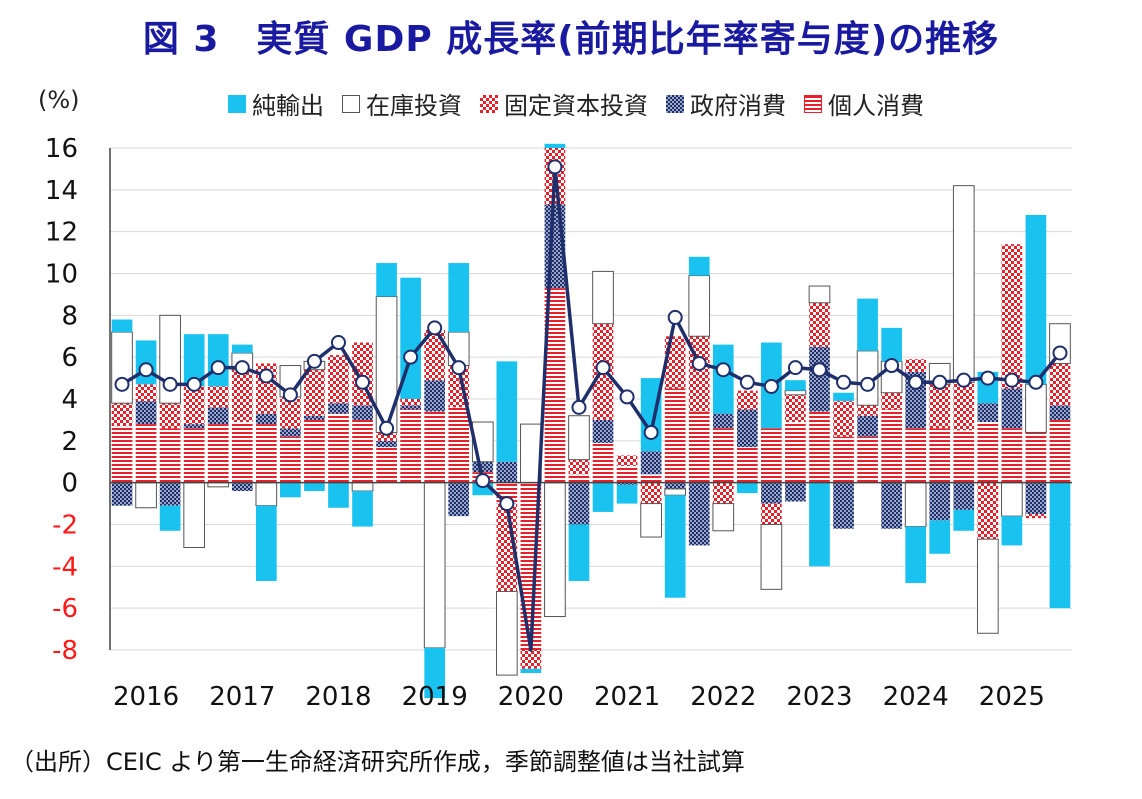 This screenshot has height=799, width=1142. I want to click on y-tick-label: -4, so click(65, 567).